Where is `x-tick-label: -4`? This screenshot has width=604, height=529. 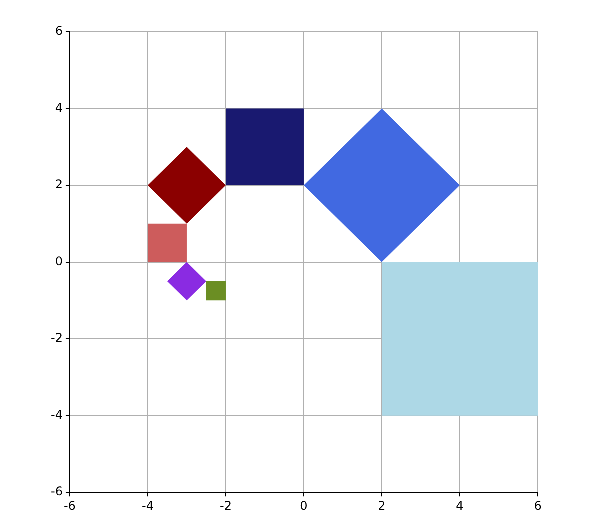 x-tick-label: -4 is located at coordinates (148, 505).